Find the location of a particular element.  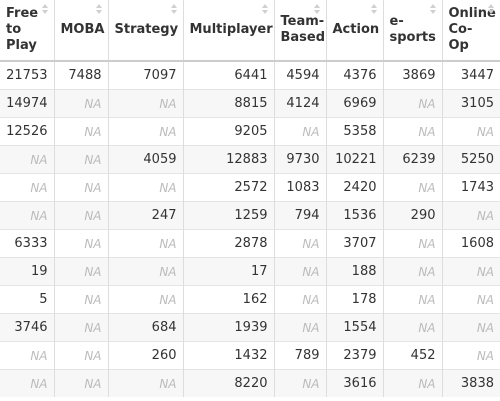

column-header: Free to Play is located at coordinates (27, 31).